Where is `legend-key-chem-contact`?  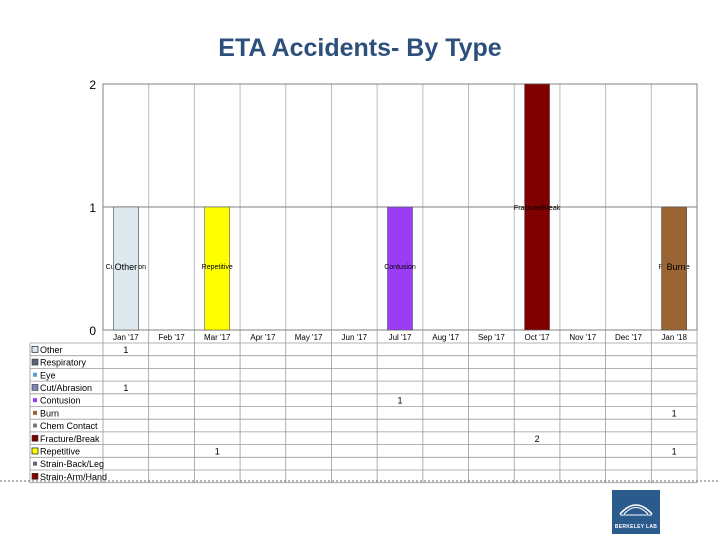
legend-key-chem-contact is located at coordinates (35, 425).